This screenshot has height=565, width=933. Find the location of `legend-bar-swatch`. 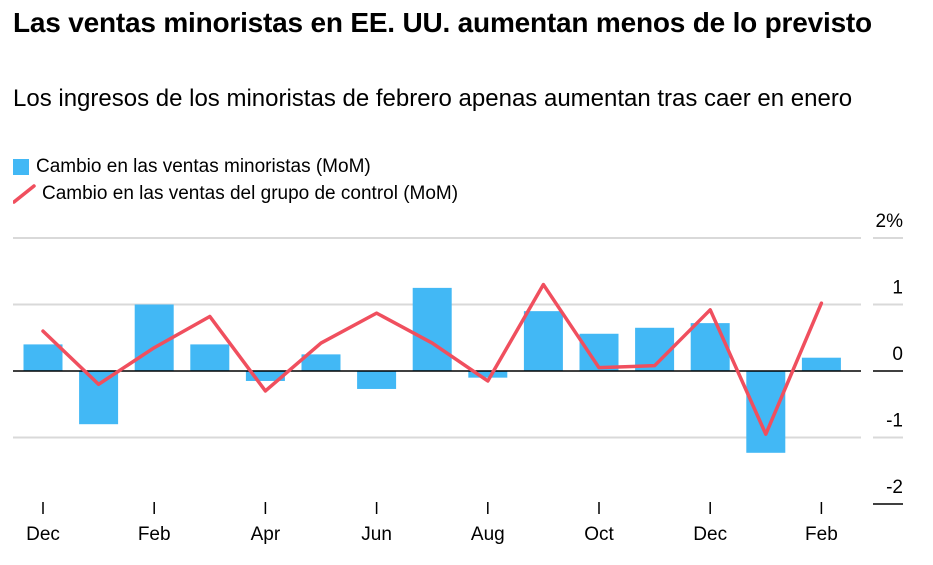

legend-bar-swatch is located at coordinates (21, 166).